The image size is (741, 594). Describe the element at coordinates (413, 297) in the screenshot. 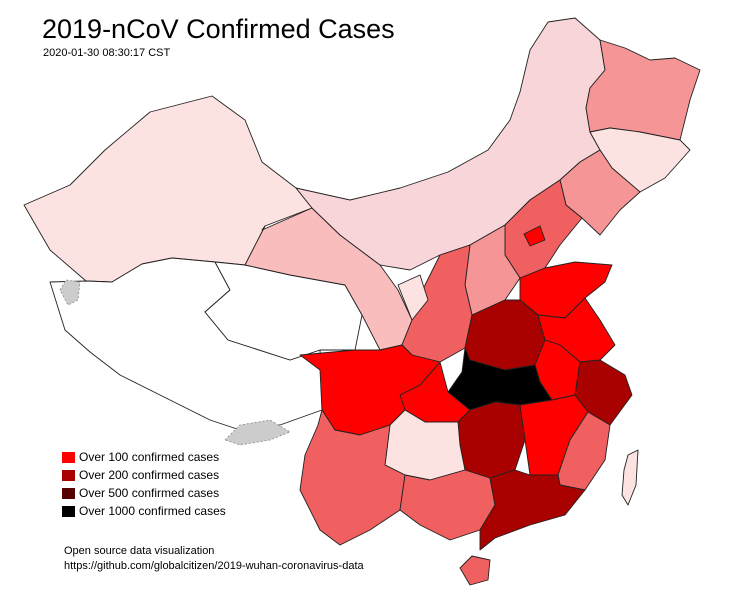

I see `region-ningxia` at that location.